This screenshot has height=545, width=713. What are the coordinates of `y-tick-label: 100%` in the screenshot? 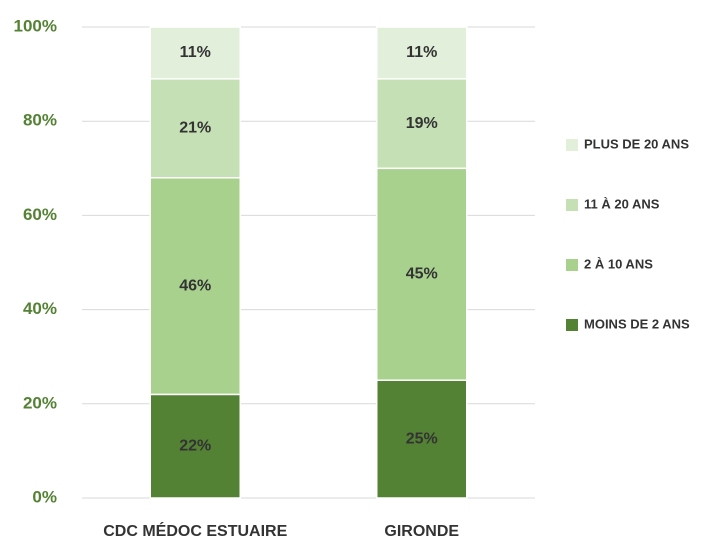 It's located at (35, 25).